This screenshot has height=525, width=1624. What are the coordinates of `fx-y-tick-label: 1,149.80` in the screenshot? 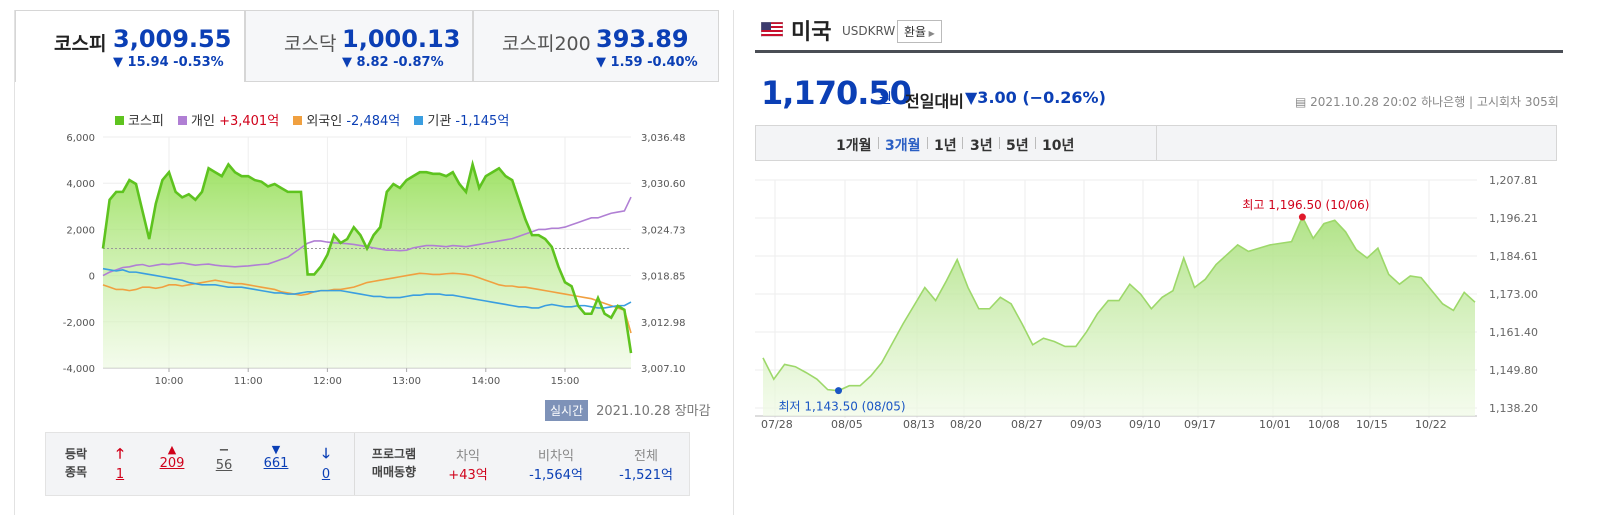 It's located at (1513, 370).